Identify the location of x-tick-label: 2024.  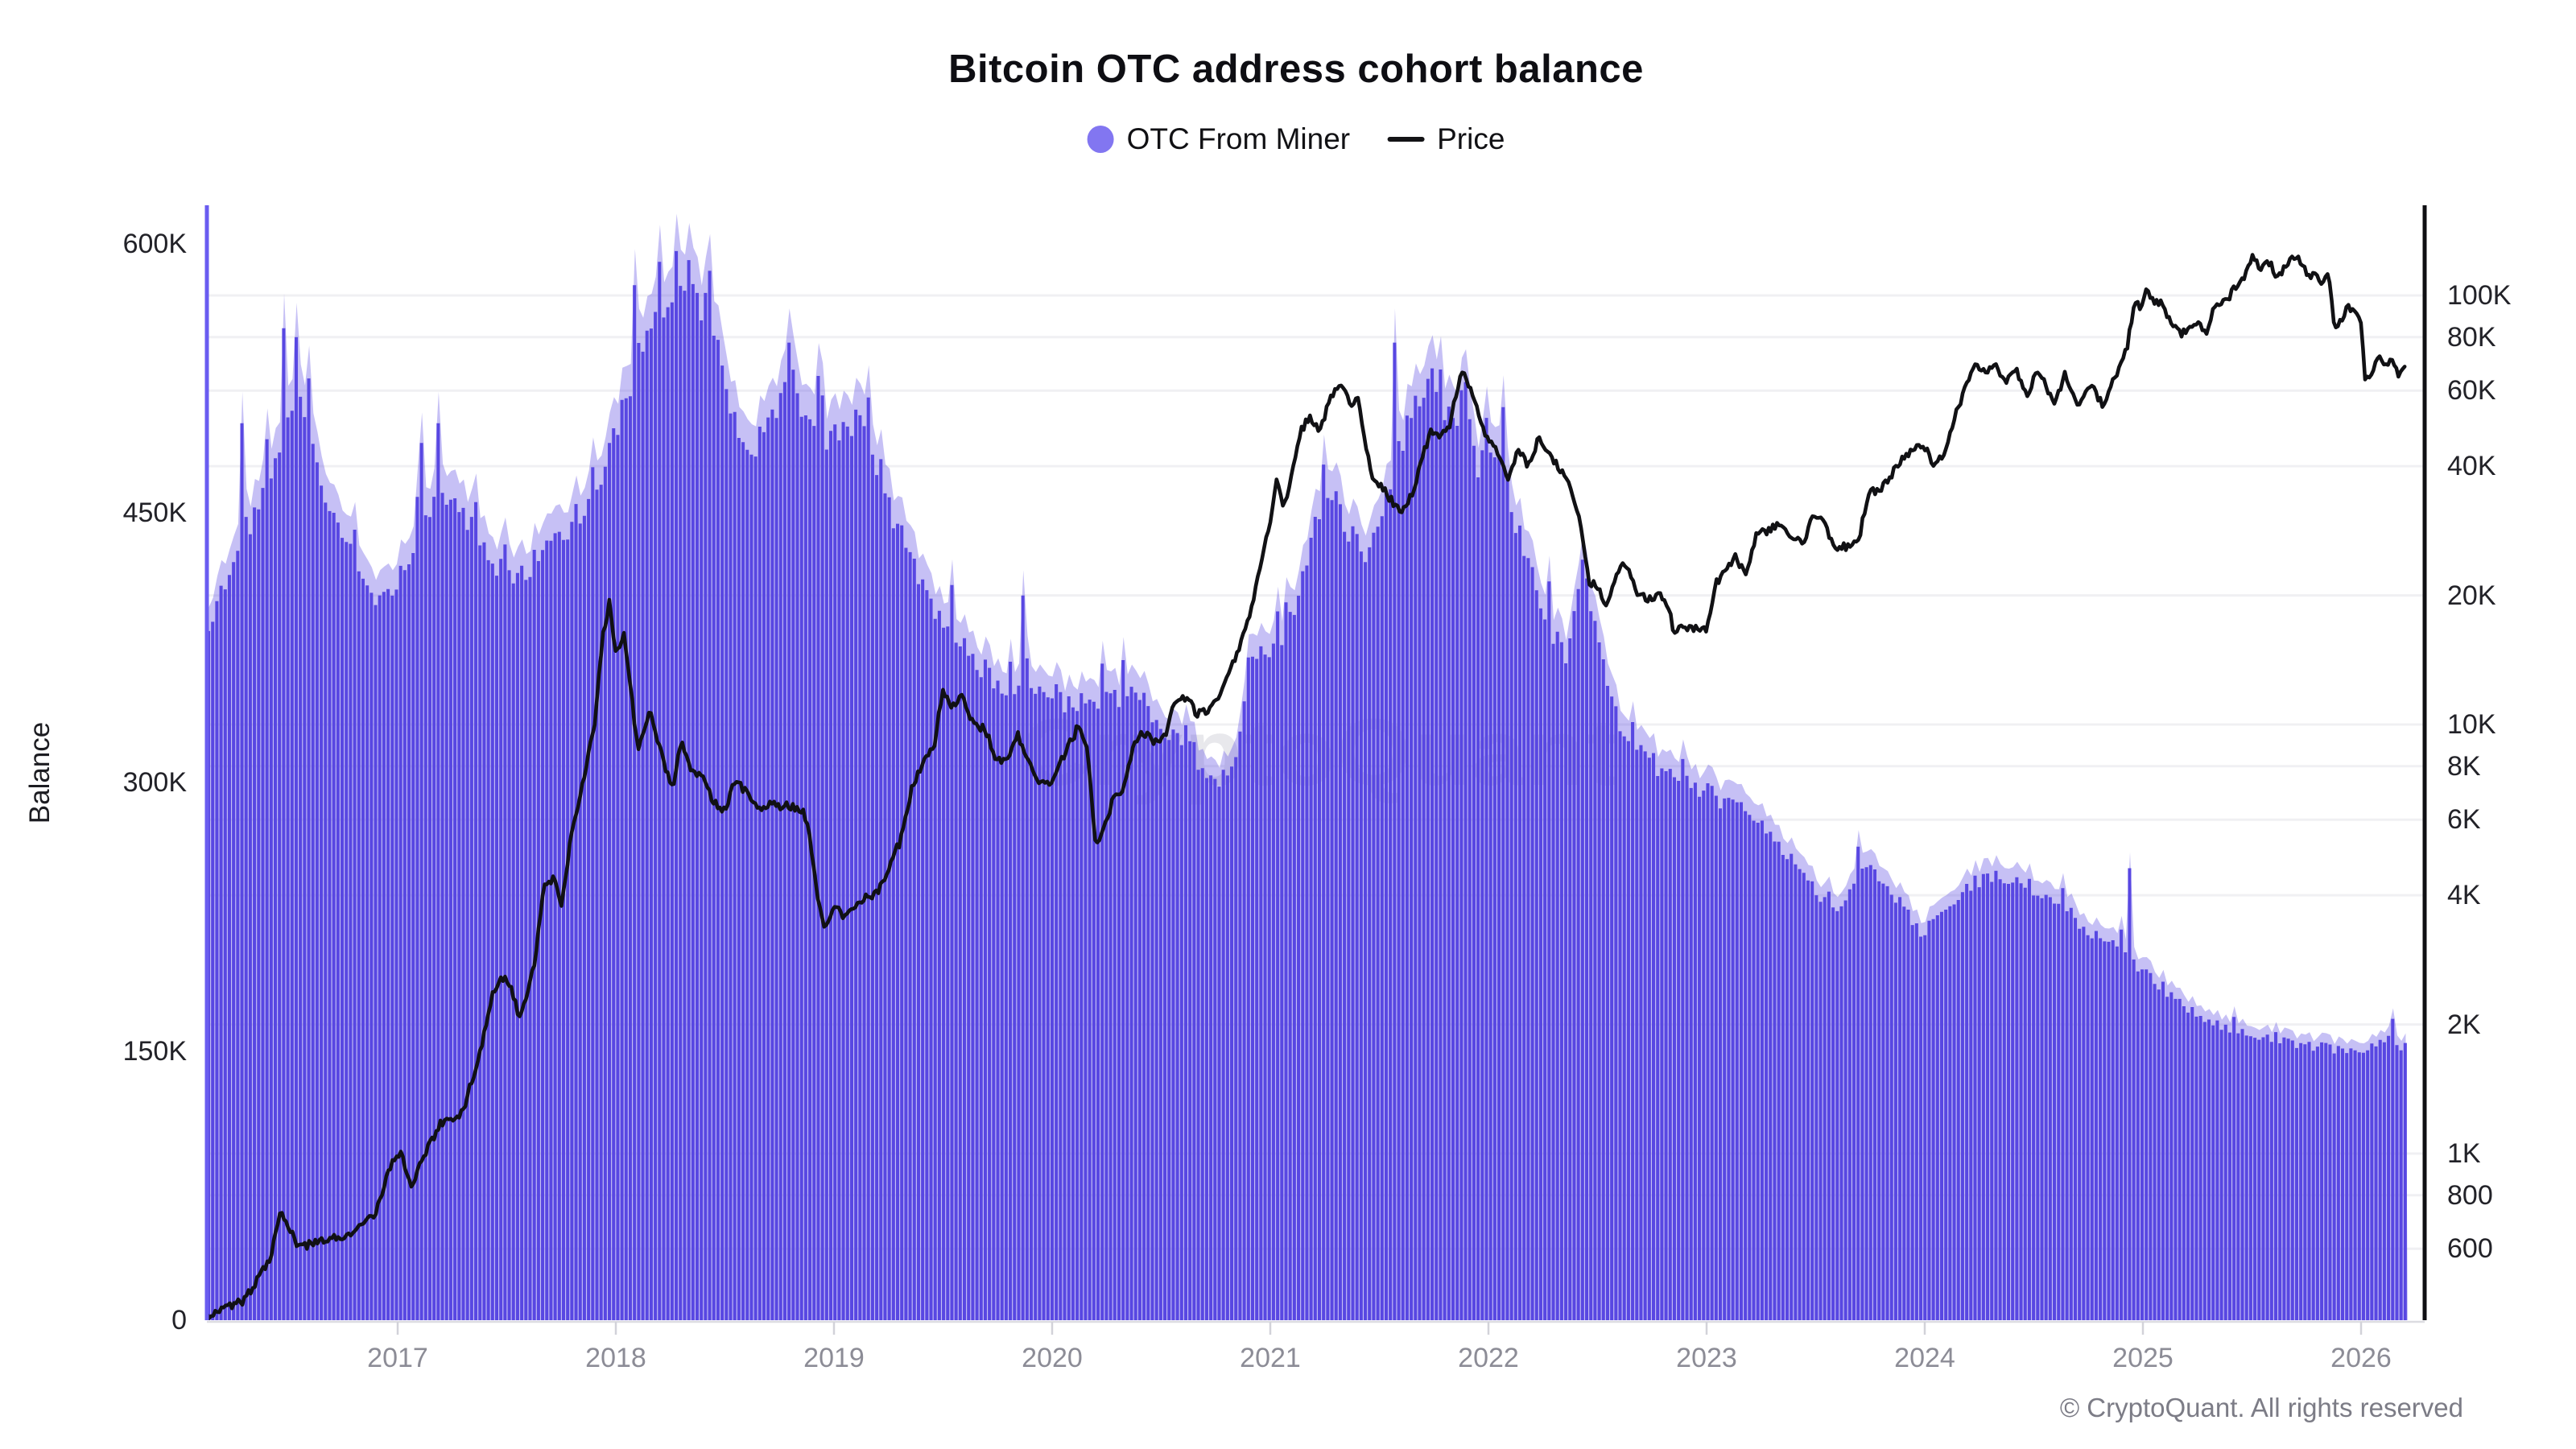
(1924, 1358).